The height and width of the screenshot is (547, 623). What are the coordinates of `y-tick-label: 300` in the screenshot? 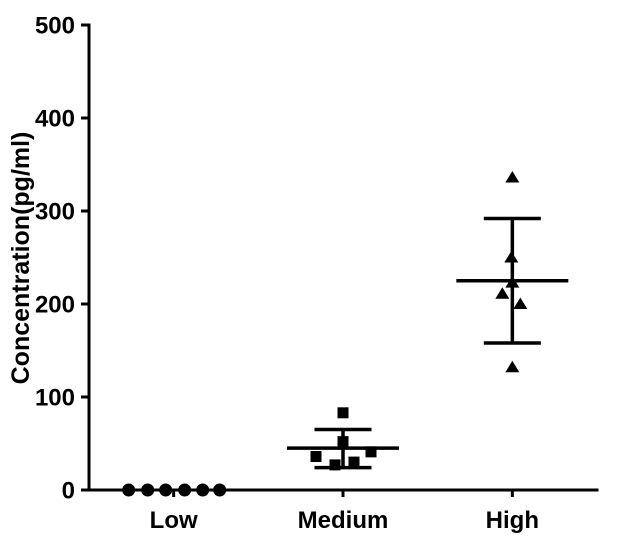 It's located at (55, 212).